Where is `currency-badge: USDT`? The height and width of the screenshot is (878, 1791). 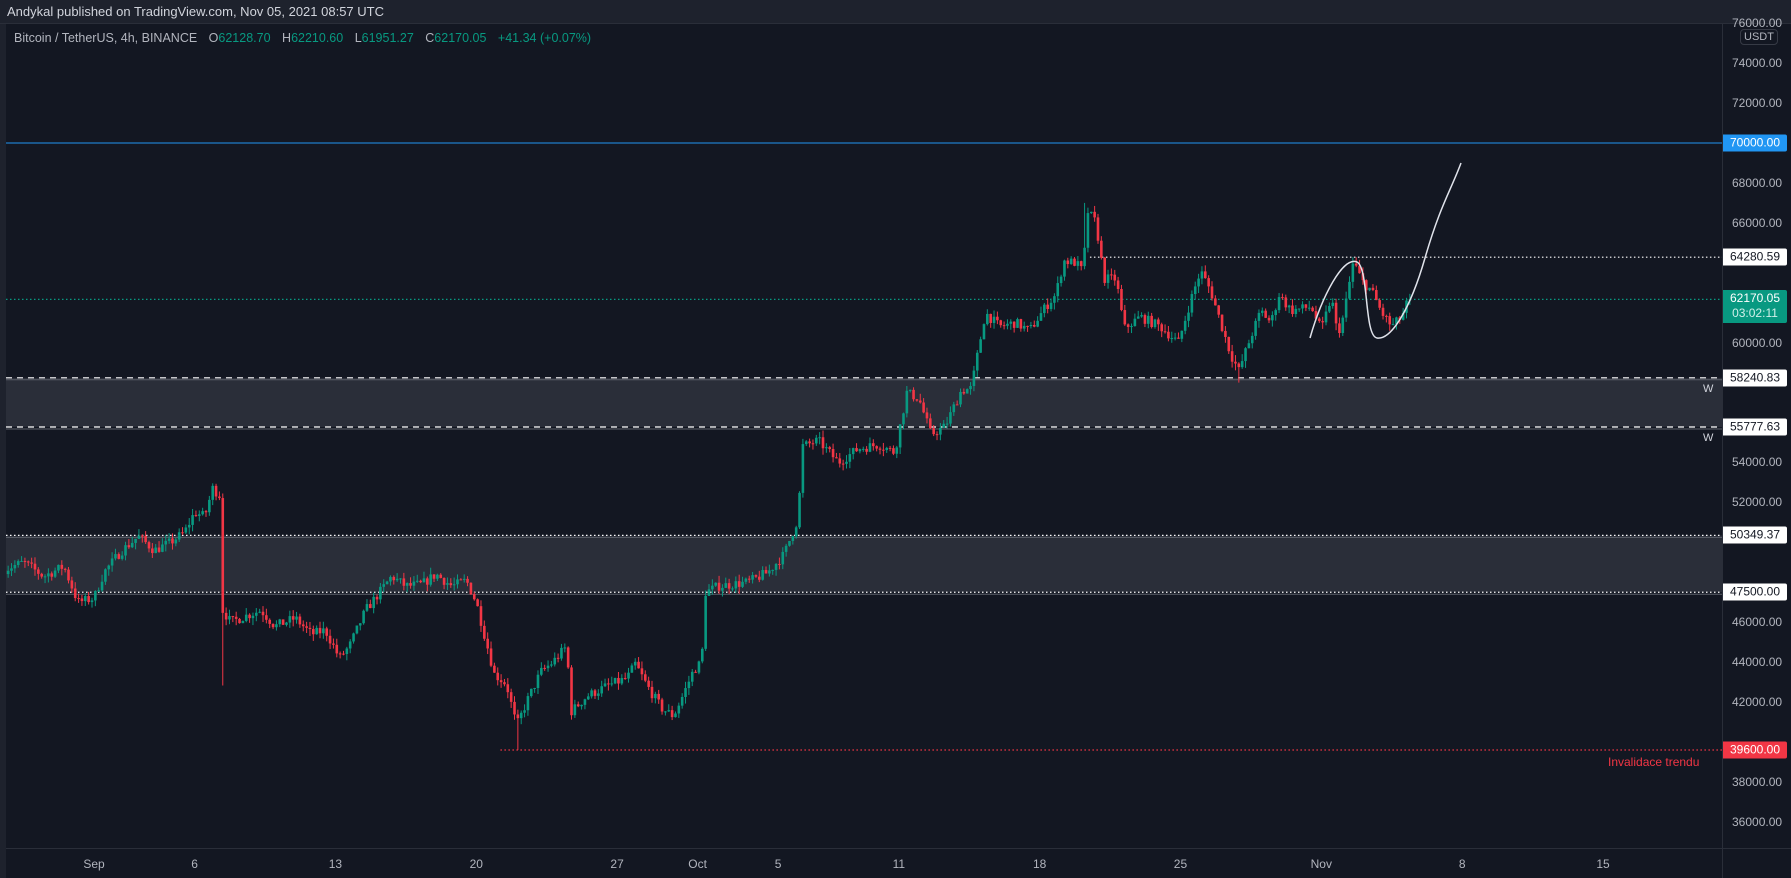
currency-badge: USDT is located at coordinates (1759, 37).